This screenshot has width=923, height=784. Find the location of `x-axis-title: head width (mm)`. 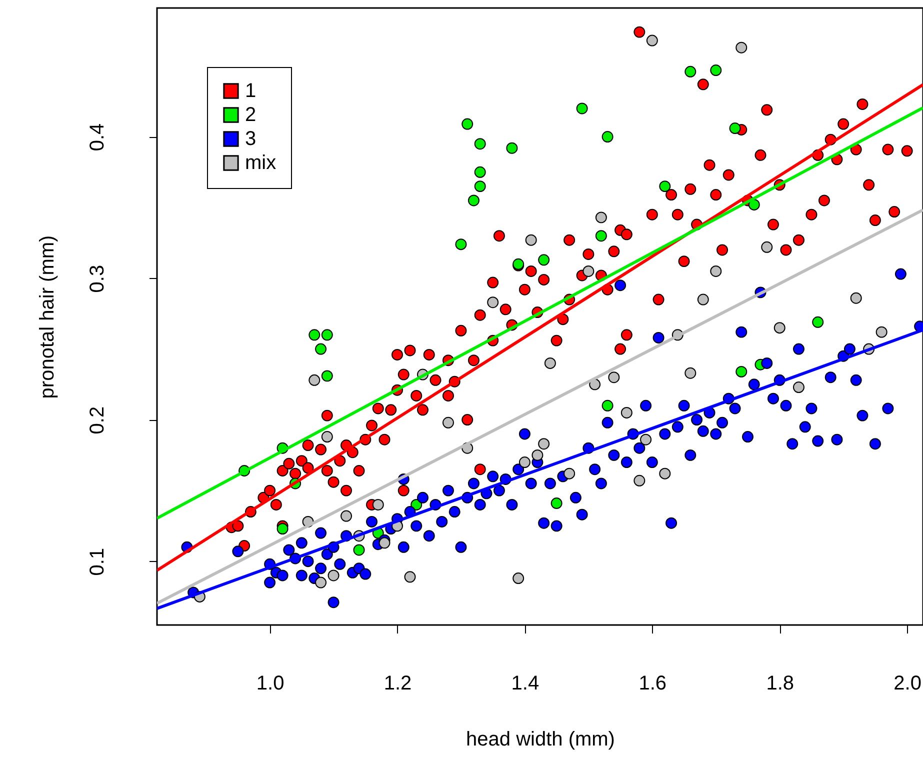

x-axis-title: head width (mm) is located at coordinates (540, 739).